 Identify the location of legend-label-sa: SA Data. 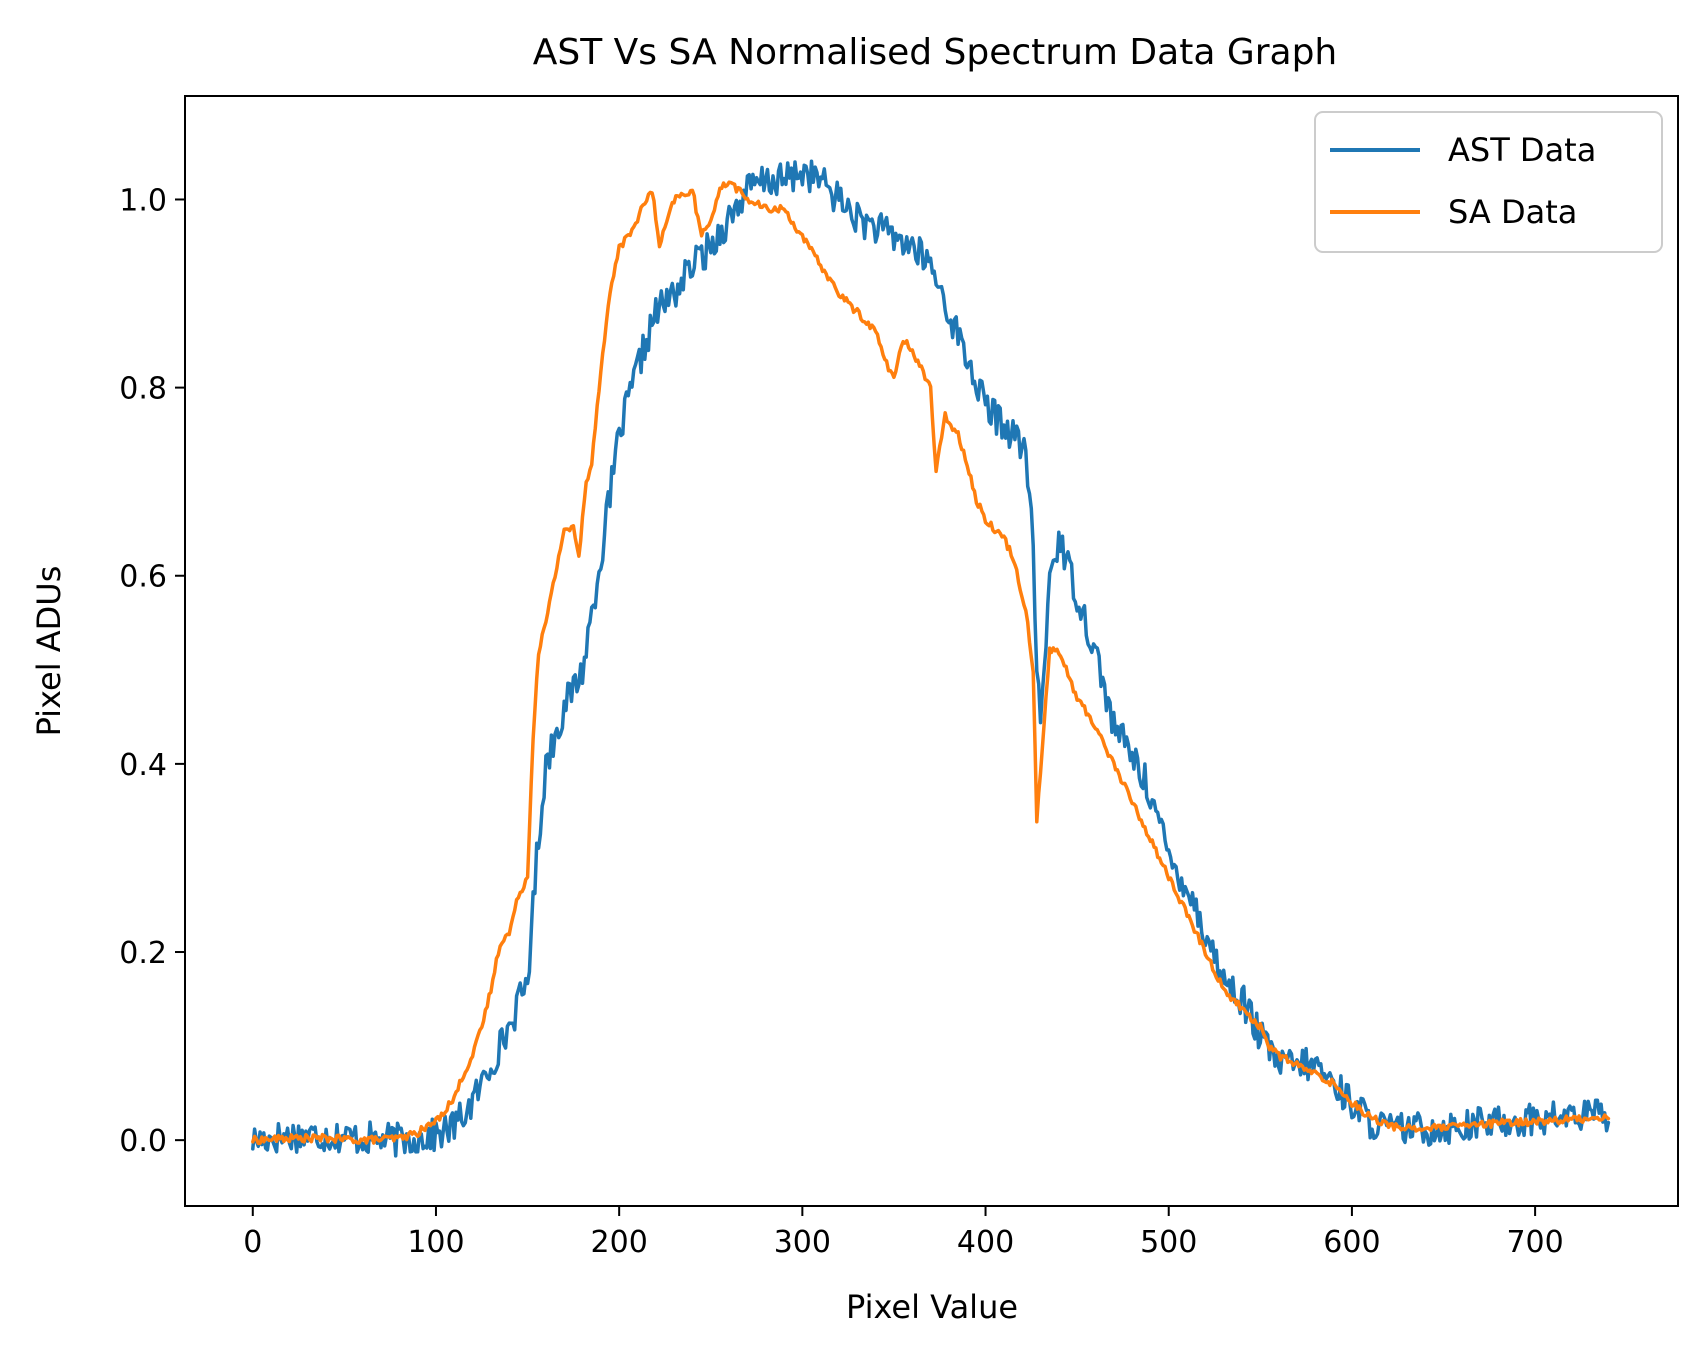
(1512, 212).